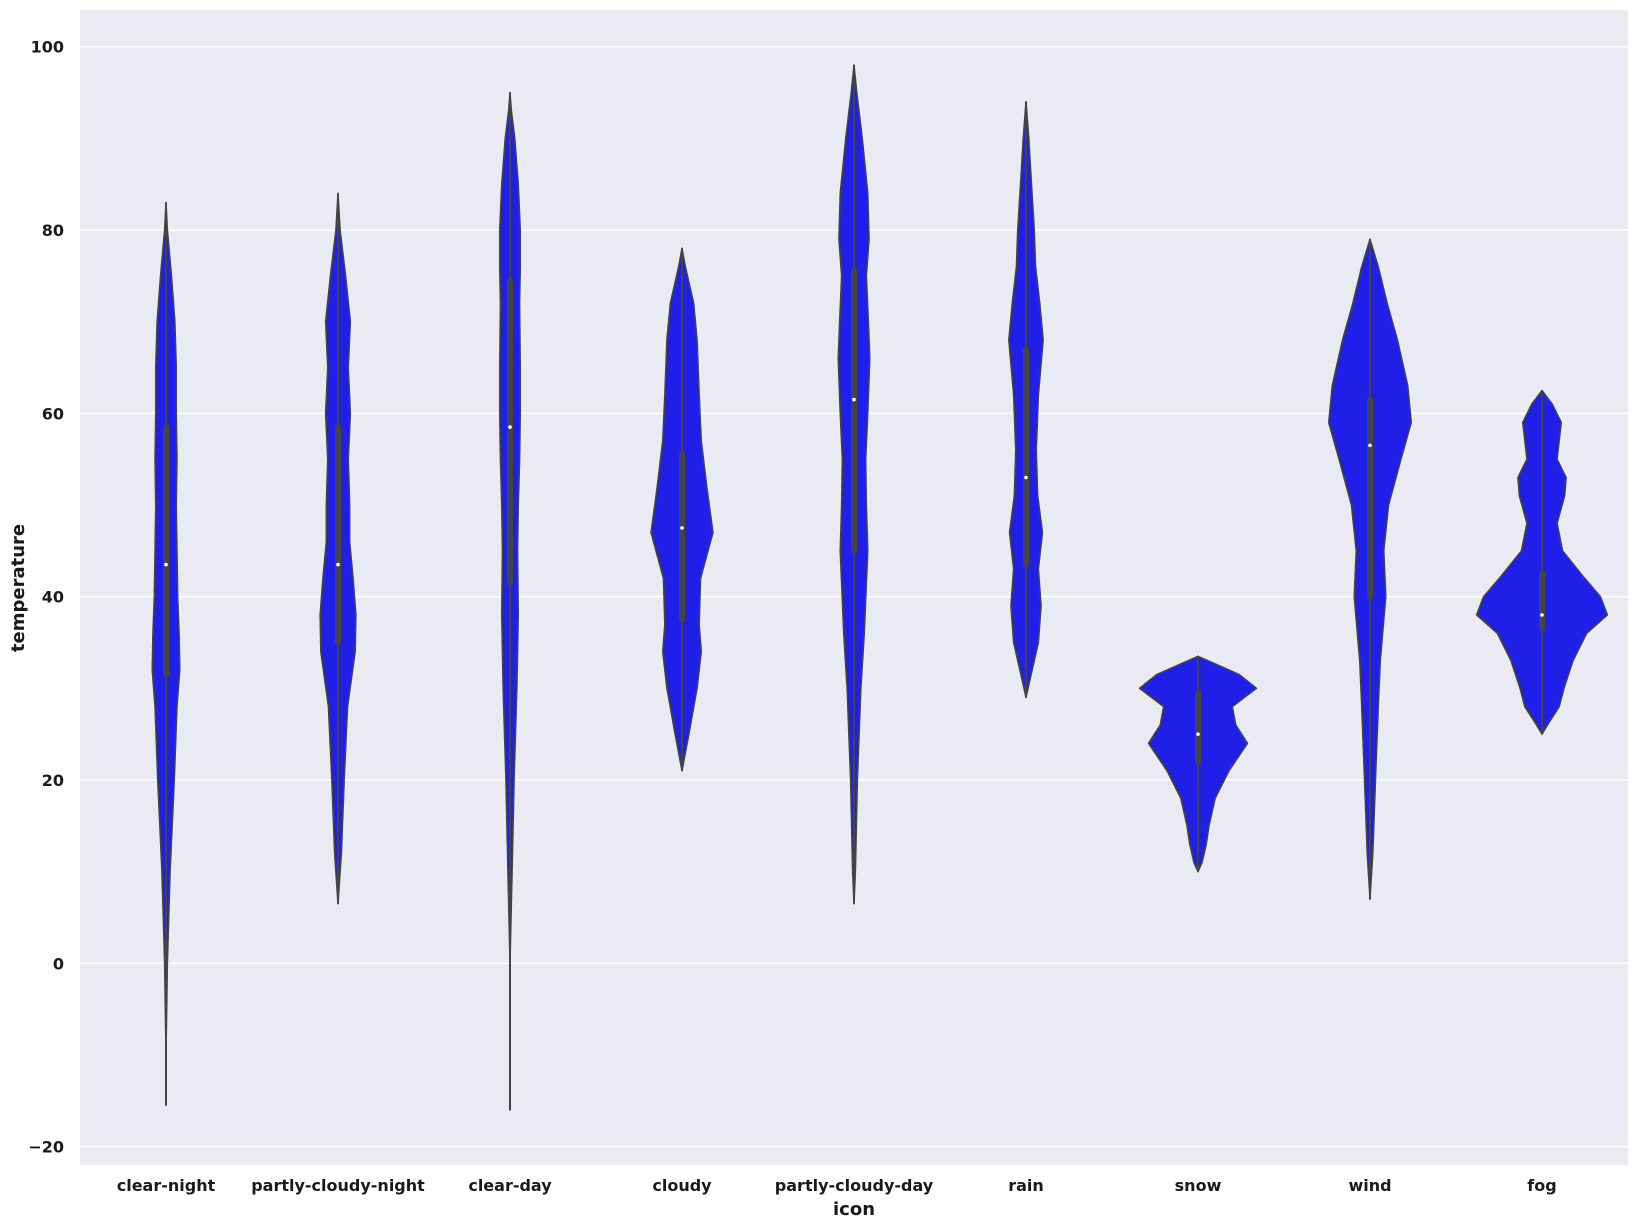  Describe the element at coordinates (854, 484) in the screenshot. I see `violin-partly-cloudy-day` at that location.